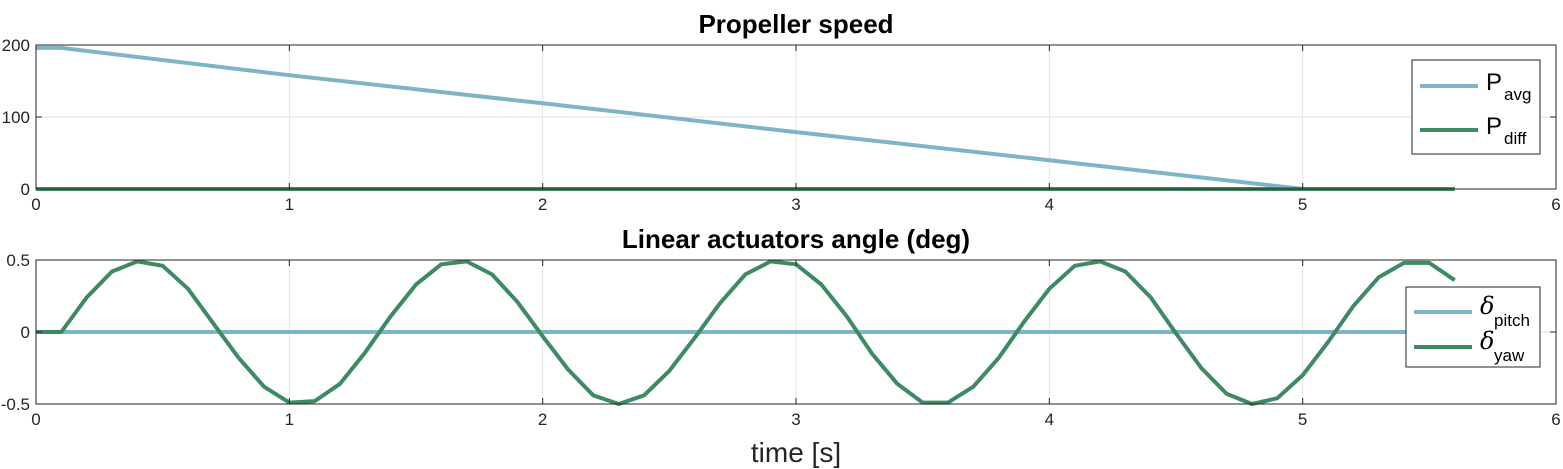 Image resolution: width=1563 pixels, height=469 pixels. Describe the element at coordinates (18, 260) in the screenshot. I see `y-tick-label: 0.5` at that location.